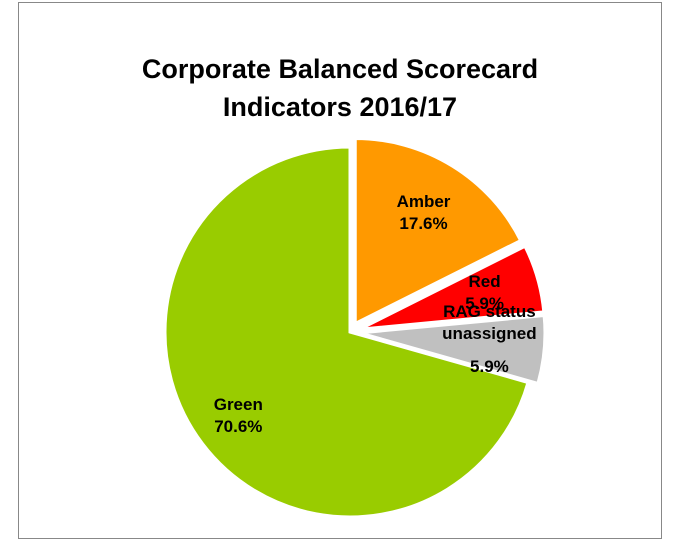 This screenshot has width=681, height=543. Describe the element at coordinates (423, 201) in the screenshot. I see `slice-label: Amber` at that location.